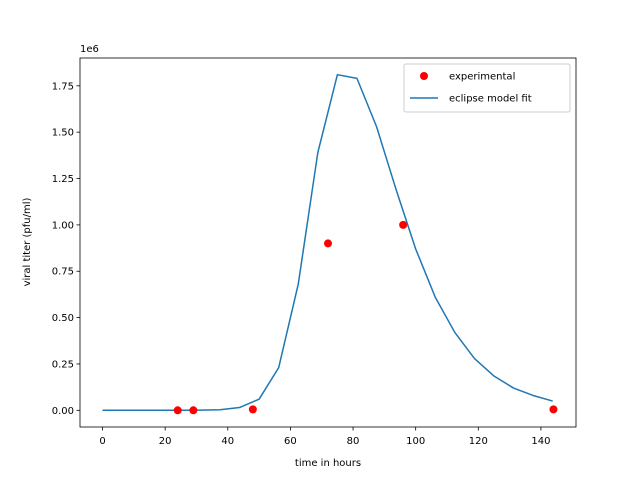  What do you see at coordinates (63, 411) in the screenshot?
I see `y-tick-label: 0.00` at bounding box center [63, 411].